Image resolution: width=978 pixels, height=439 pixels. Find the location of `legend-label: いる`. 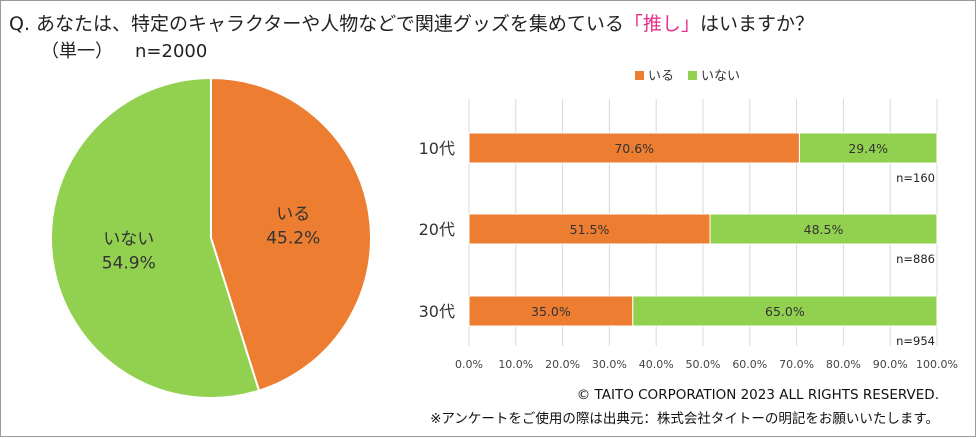

legend-label: いる is located at coordinates (661, 76).